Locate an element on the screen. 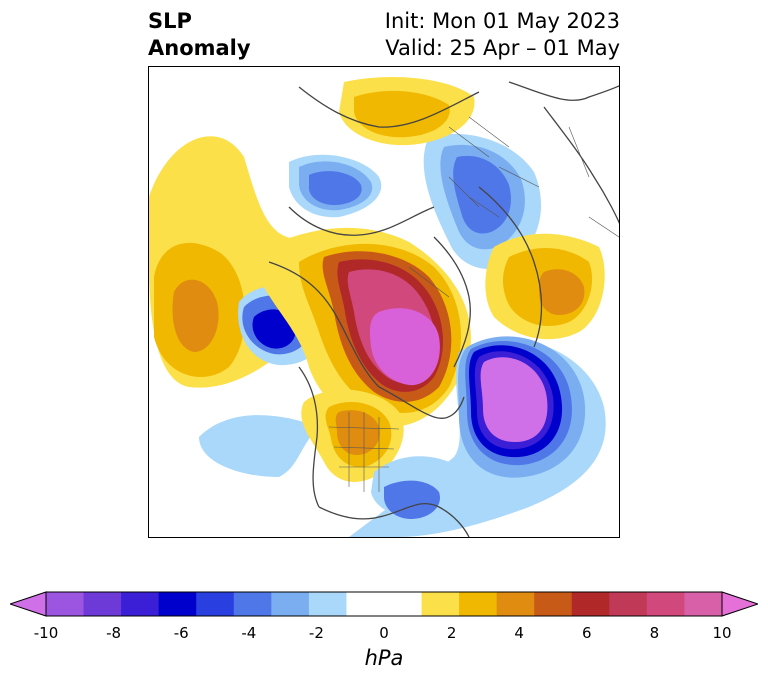 This screenshot has width=768, height=684. low-anomaly-europe-core is located at coordinates (482, 194).